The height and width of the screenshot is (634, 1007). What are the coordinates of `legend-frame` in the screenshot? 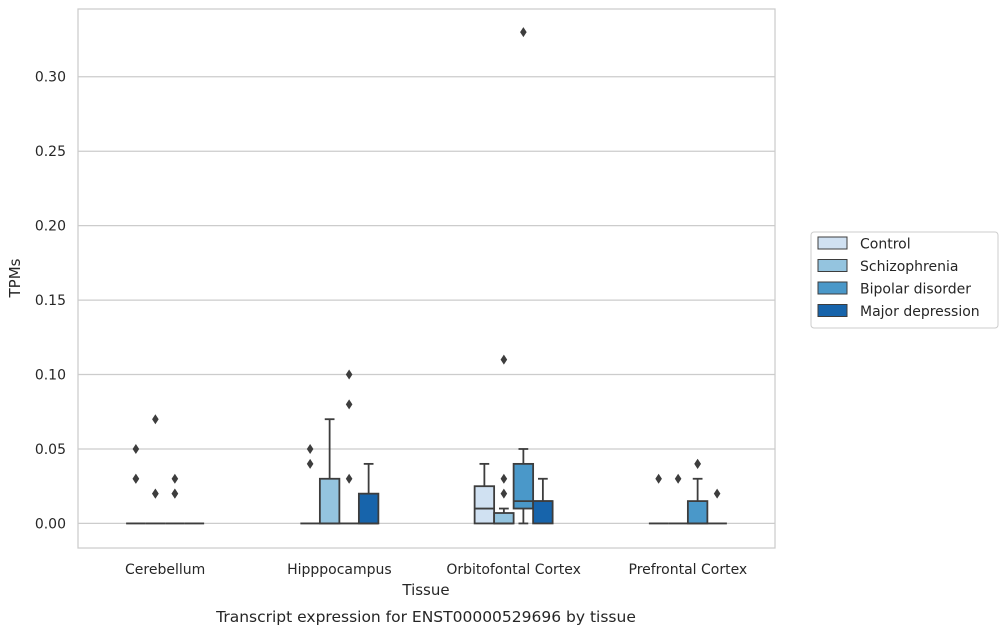 It's located at (904, 280).